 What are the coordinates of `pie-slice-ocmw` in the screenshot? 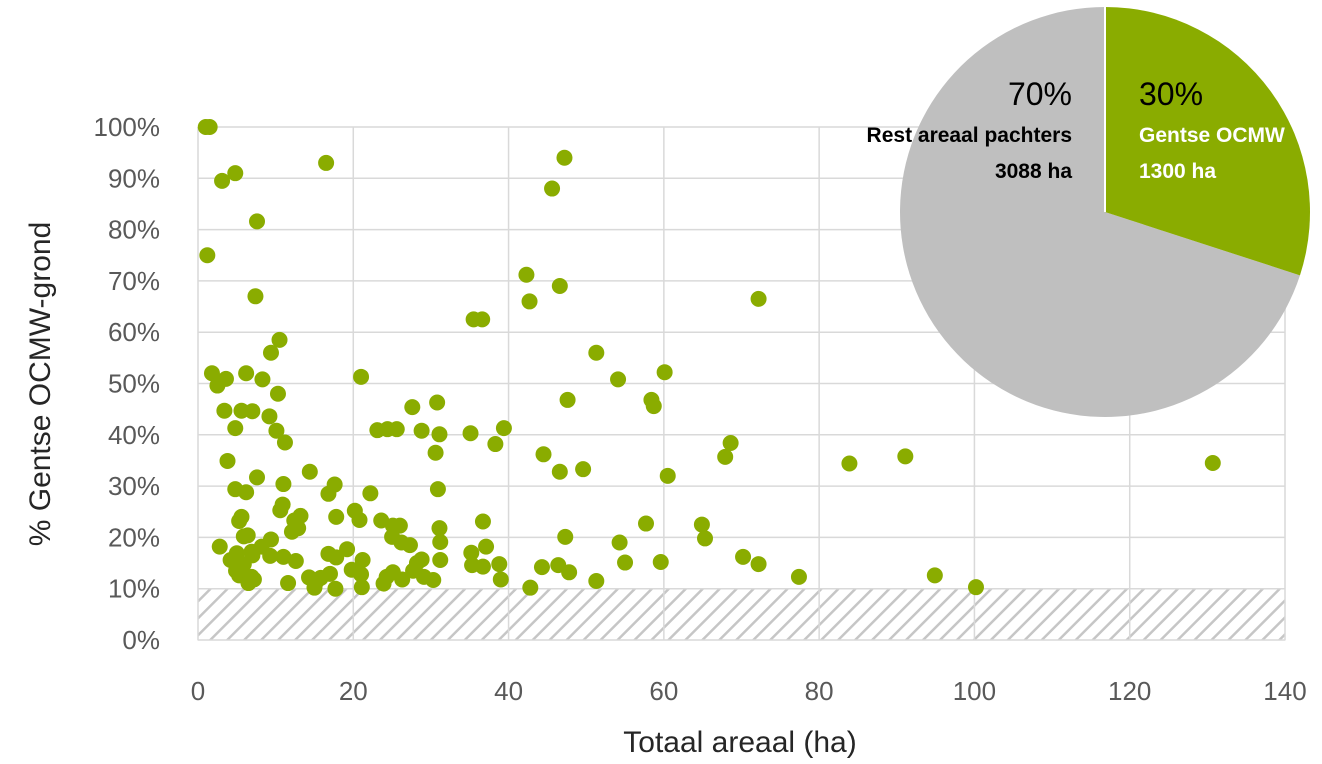 It's located at (1207, 141).